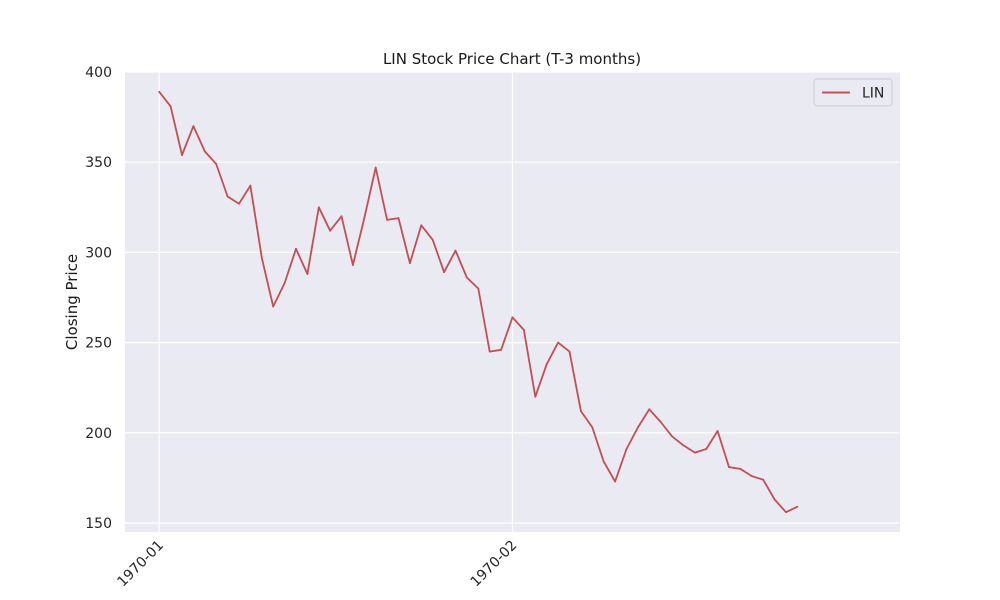 Image resolution: width=1000 pixels, height=600 pixels. What do you see at coordinates (98, 163) in the screenshot?
I see `y-tick-label: 350` at bounding box center [98, 163].